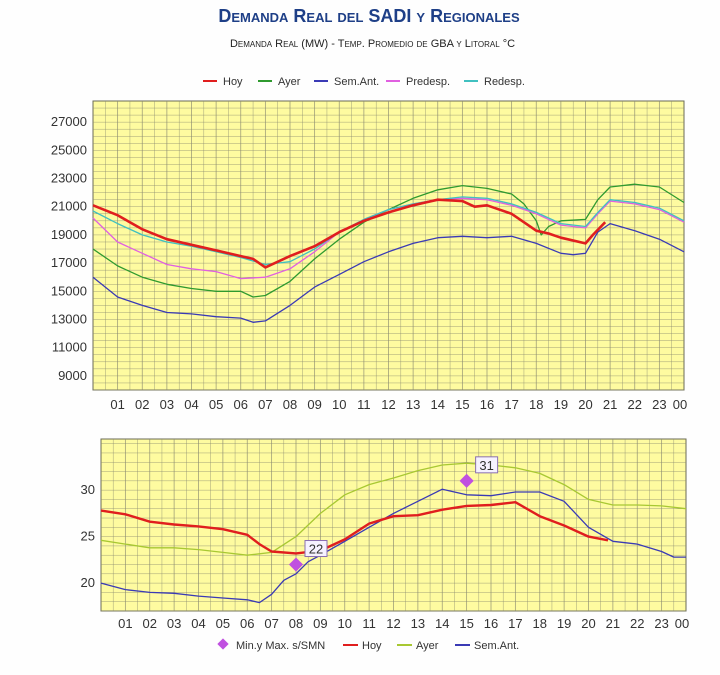 Image resolution: width=720 pixels, height=675 pixels. Describe the element at coordinates (69, 319) in the screenshot. I see `demand-ytick-label: 13000` at that location.